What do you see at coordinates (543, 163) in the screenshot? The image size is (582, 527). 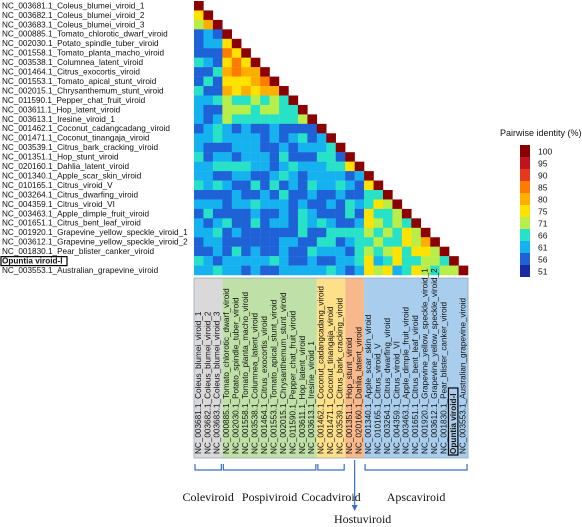 I see `legend-tick-label: 95` at bounding box center [543, 163].